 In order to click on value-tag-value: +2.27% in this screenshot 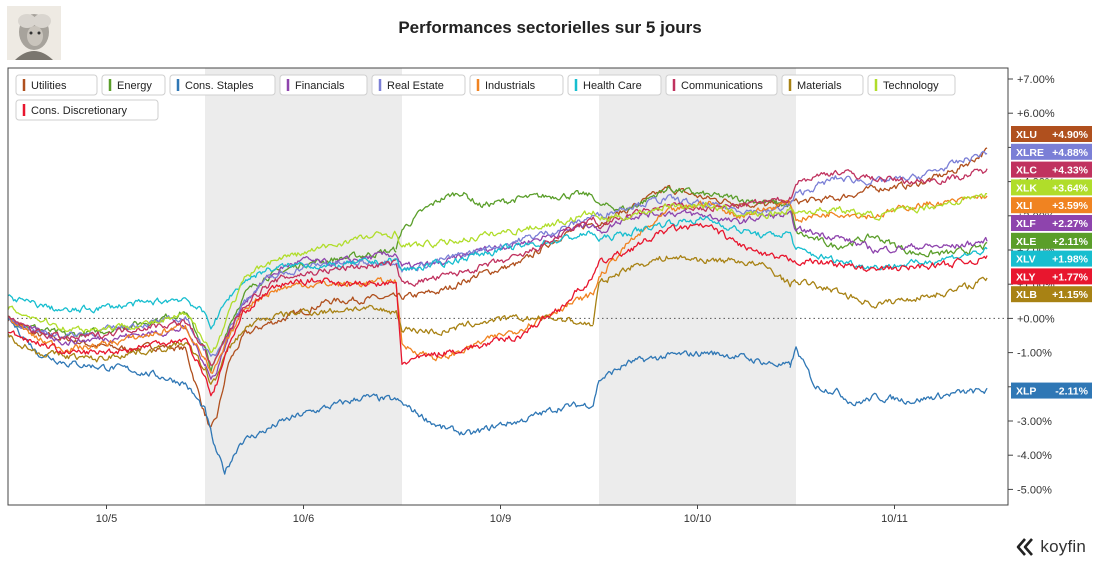, I will do `click(1070, 224)`.